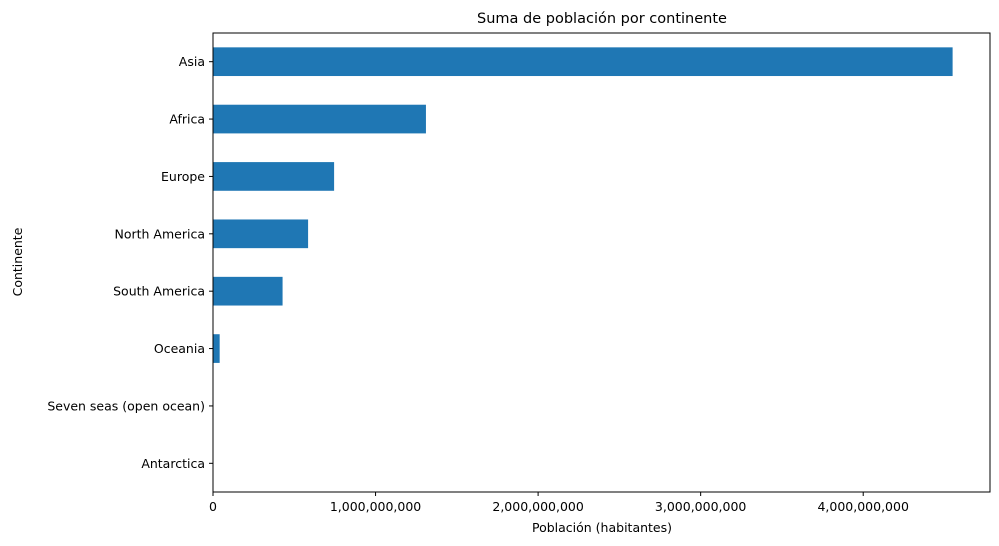  Describe the element at coordinates (319, 119) in the screenshot. I see `bar-africa` at that location.